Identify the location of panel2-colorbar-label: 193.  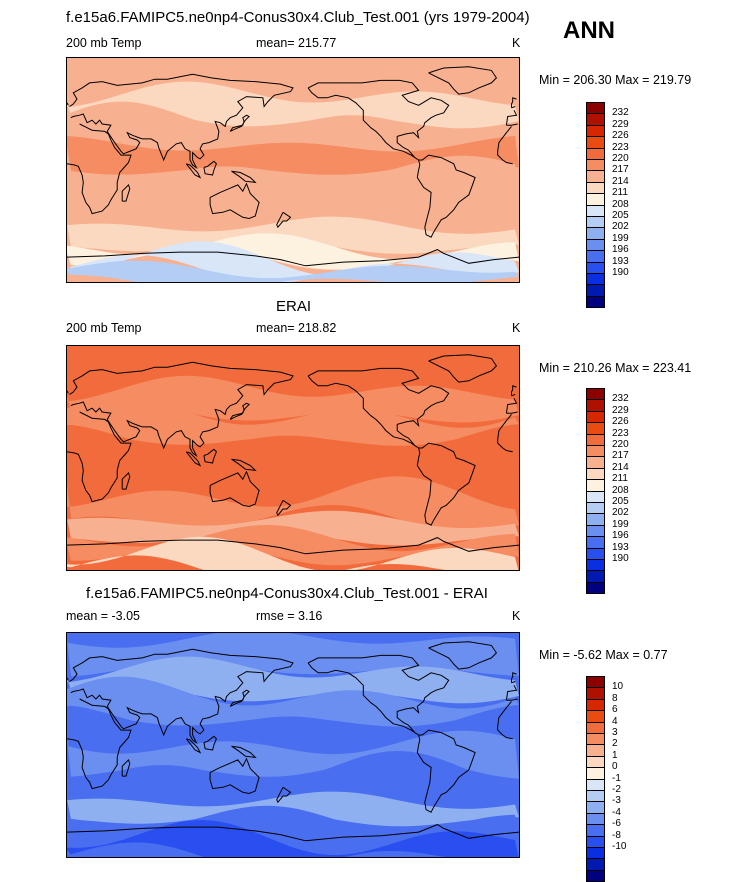
(620, 547).